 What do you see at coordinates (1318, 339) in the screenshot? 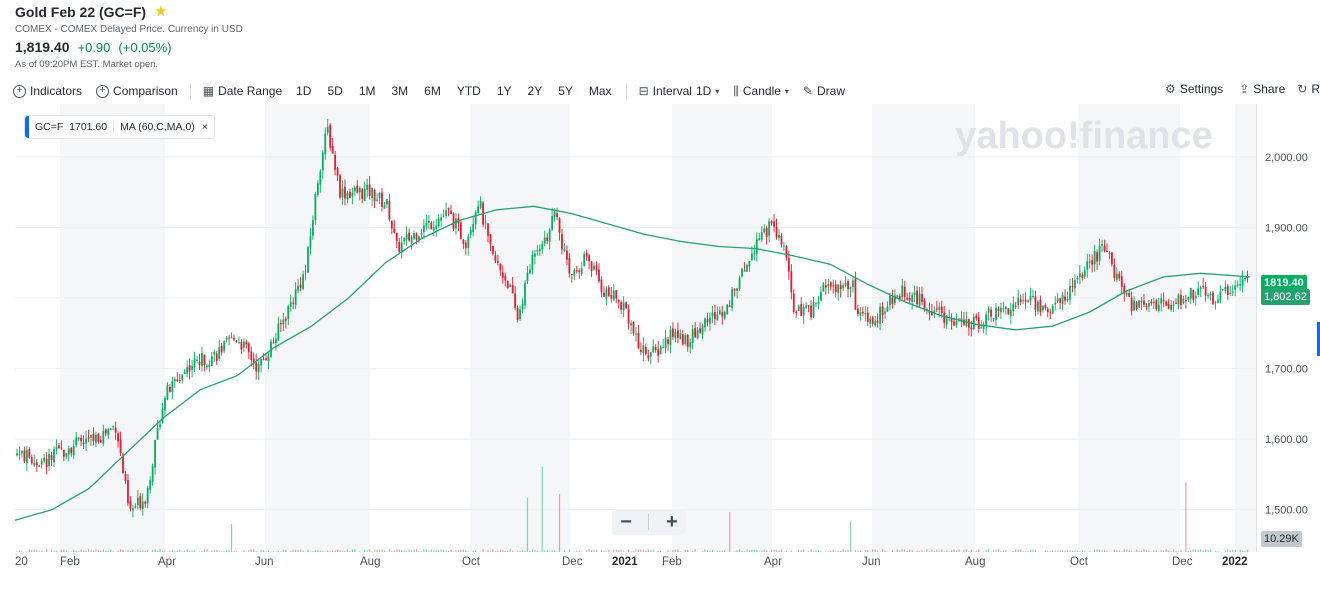
I see `scroll-handle` at bounding box center [1318, 339].